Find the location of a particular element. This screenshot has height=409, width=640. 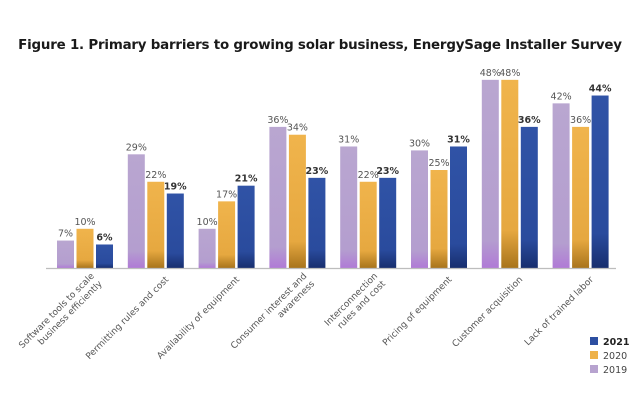

legend-swatch-2021 is located at coordinates (594, 341).